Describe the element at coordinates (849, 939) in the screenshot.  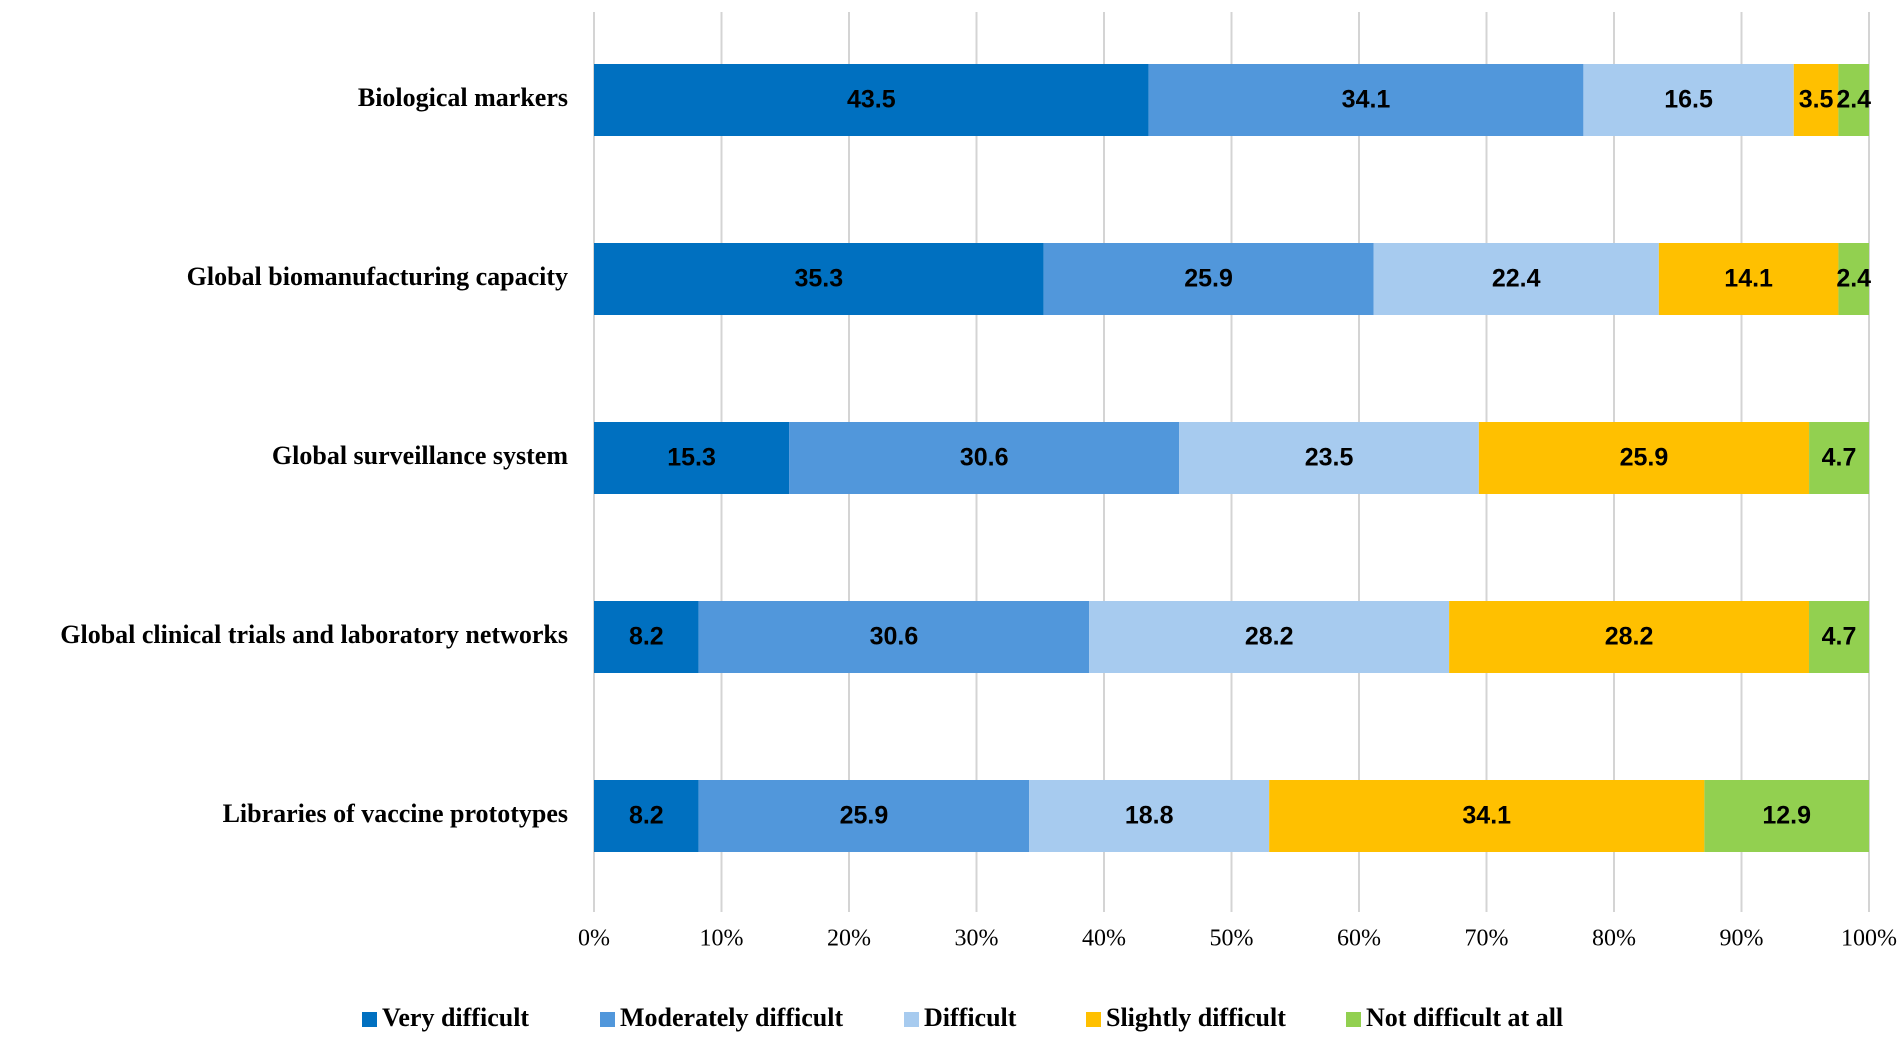
I see `x-tick-label: 20%` at that location.